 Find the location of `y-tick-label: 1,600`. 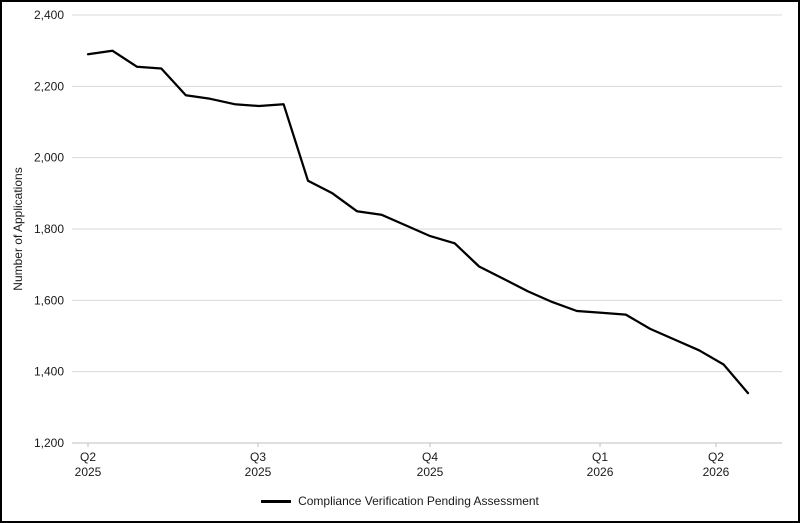

y-tick-label: 1,600 is located at coordinates (49, 300).